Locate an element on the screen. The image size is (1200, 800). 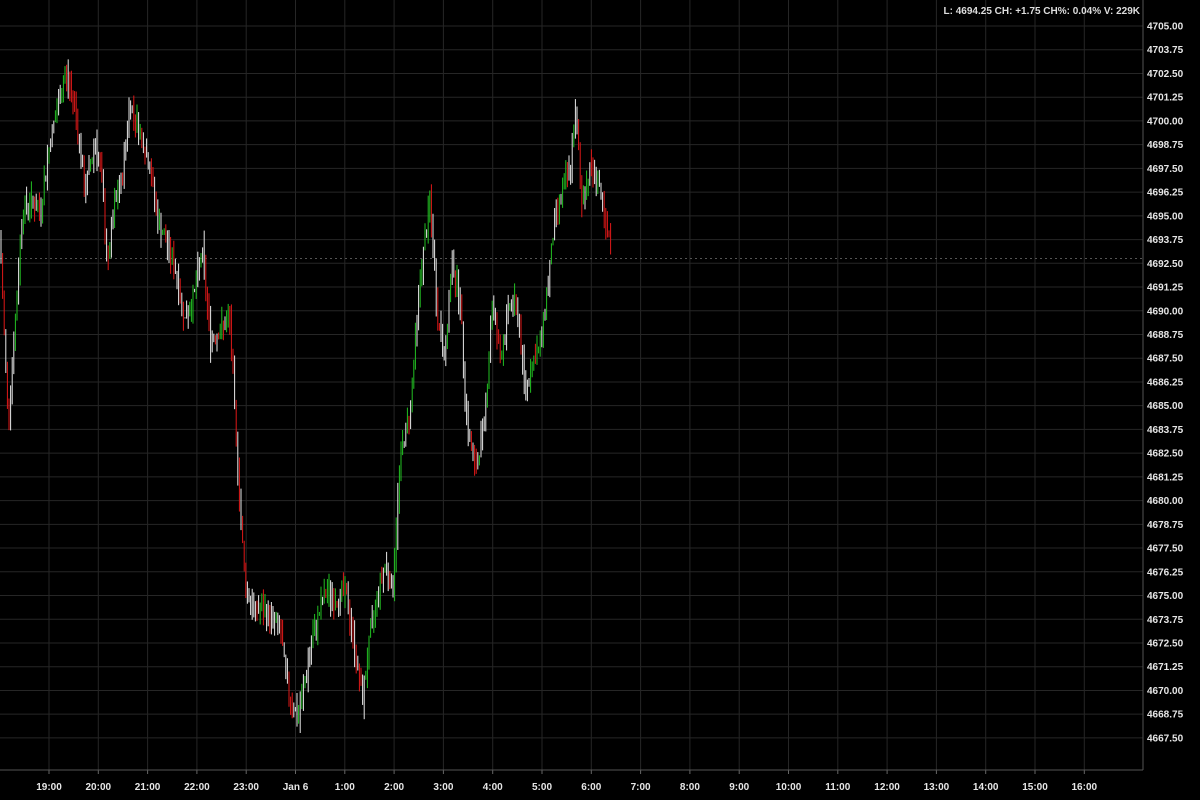
y-tick-label: 4696.25 is located at coordinates (1165, 193).